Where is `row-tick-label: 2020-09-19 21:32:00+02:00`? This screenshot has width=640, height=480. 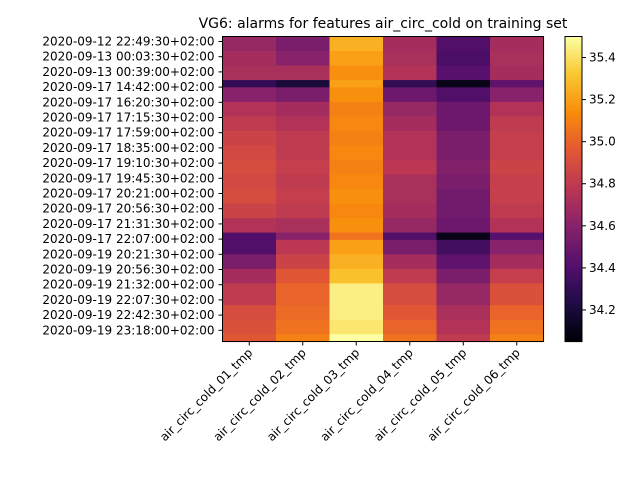
row-tick-label: 2020-09-19 21:32:00+02:00 is located at coordinates (128, 285).